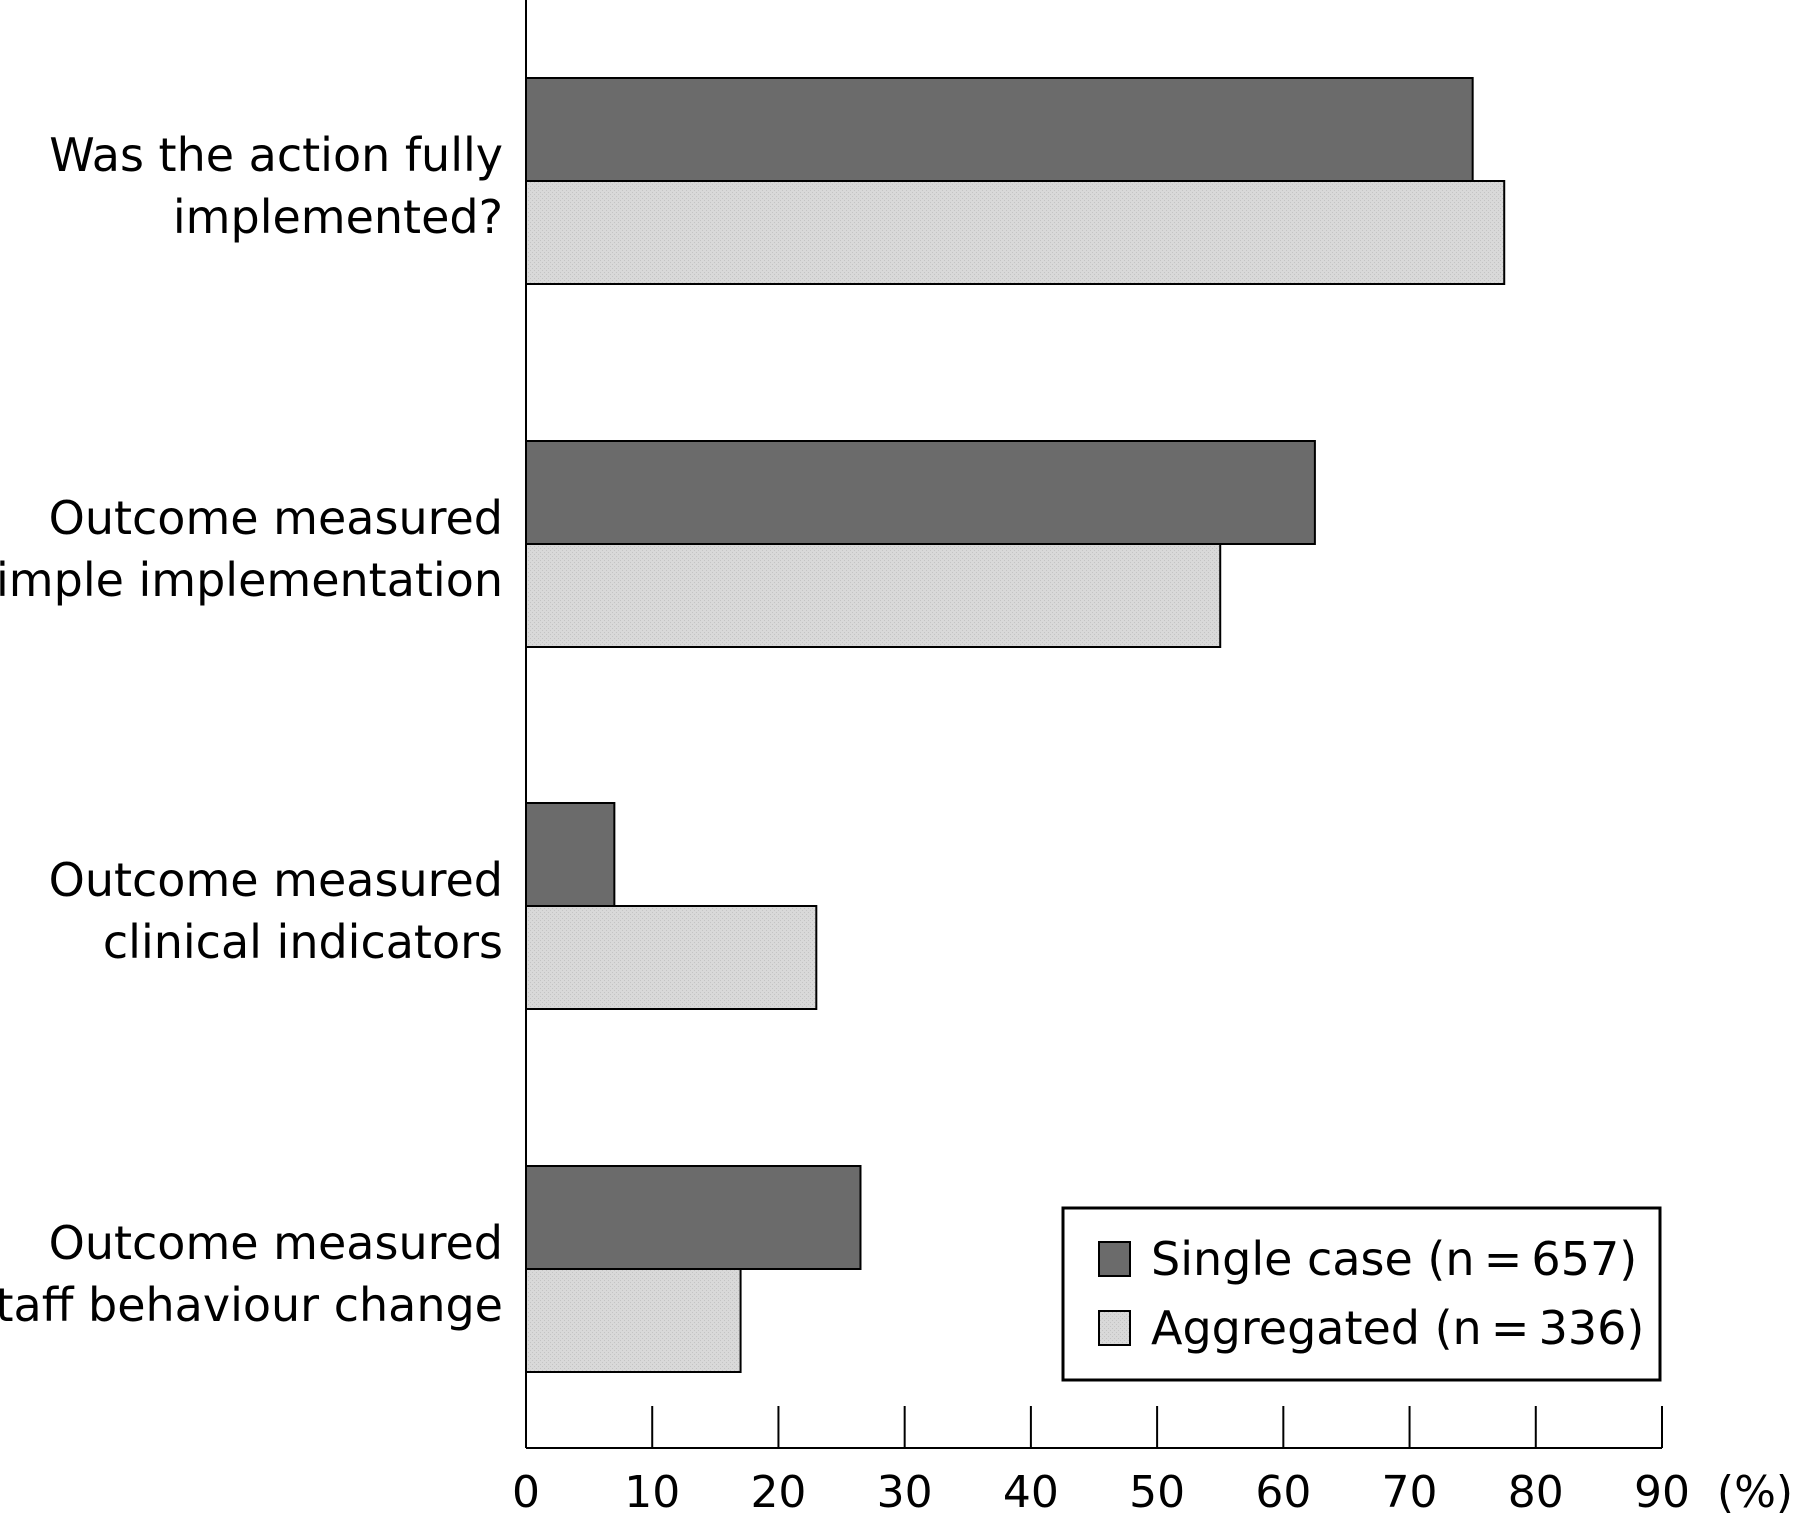 Image resolution: width=1800 pixels, height=1521 pixels. I want to click on x-axis-unit: (%), so click(1755, 1492).